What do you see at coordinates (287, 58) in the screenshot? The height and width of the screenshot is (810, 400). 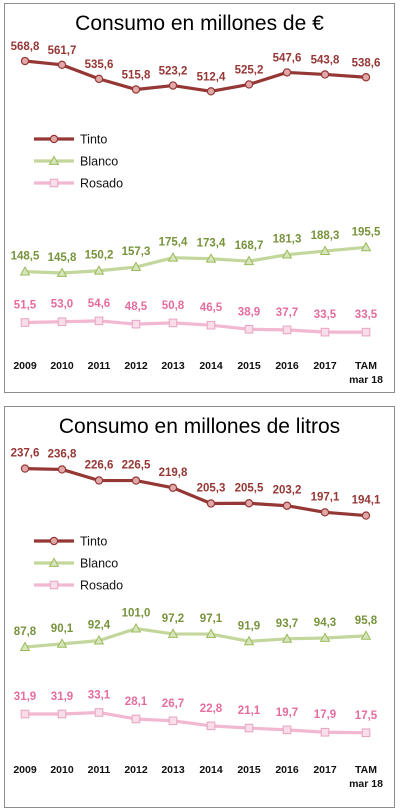 I see `data-label: 547,6` at bounding box center [287, 58].